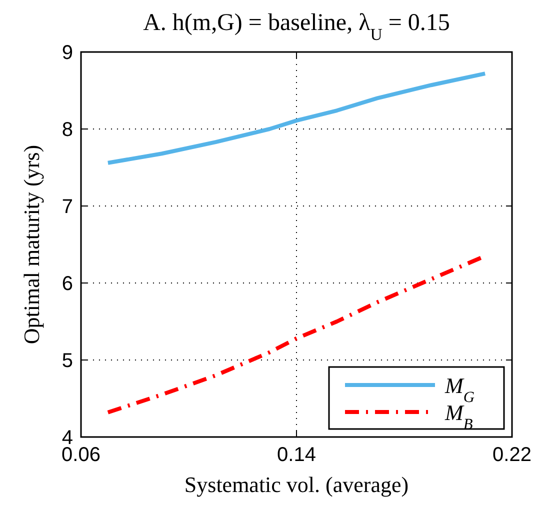 The height and width of the screenshot is (508, 540). What do you see at coordinates (81, 455) in the screenshot?
I see `x-tick-label: 0.06` at bounding box center [81, 455].